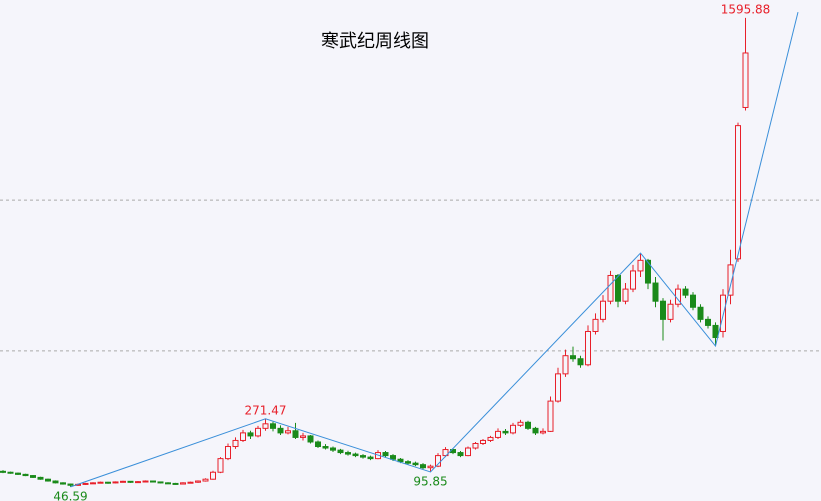 This screenshot has width=821, height=501. I want to click on chart-title: 寒武纪周线图, so click(375, 41).